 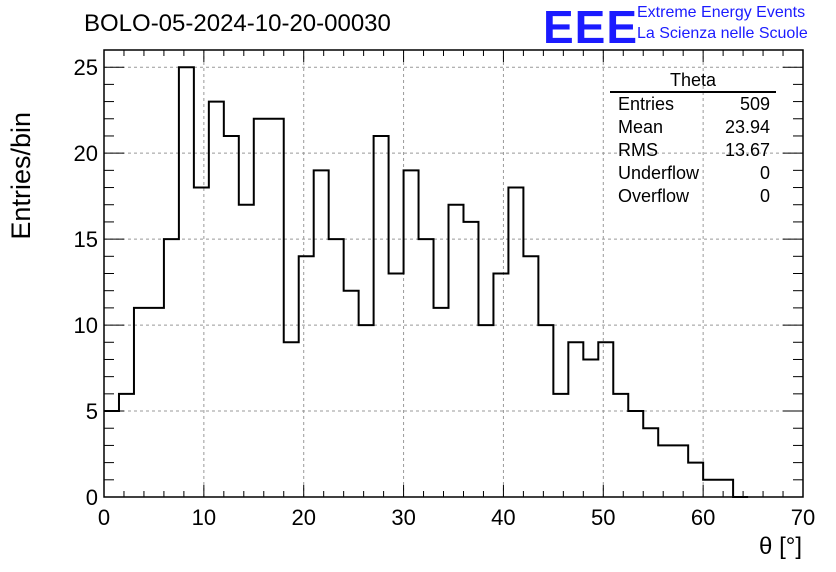 I want to click on stats-row: RMS 13.67, so click(x=693, y=150).